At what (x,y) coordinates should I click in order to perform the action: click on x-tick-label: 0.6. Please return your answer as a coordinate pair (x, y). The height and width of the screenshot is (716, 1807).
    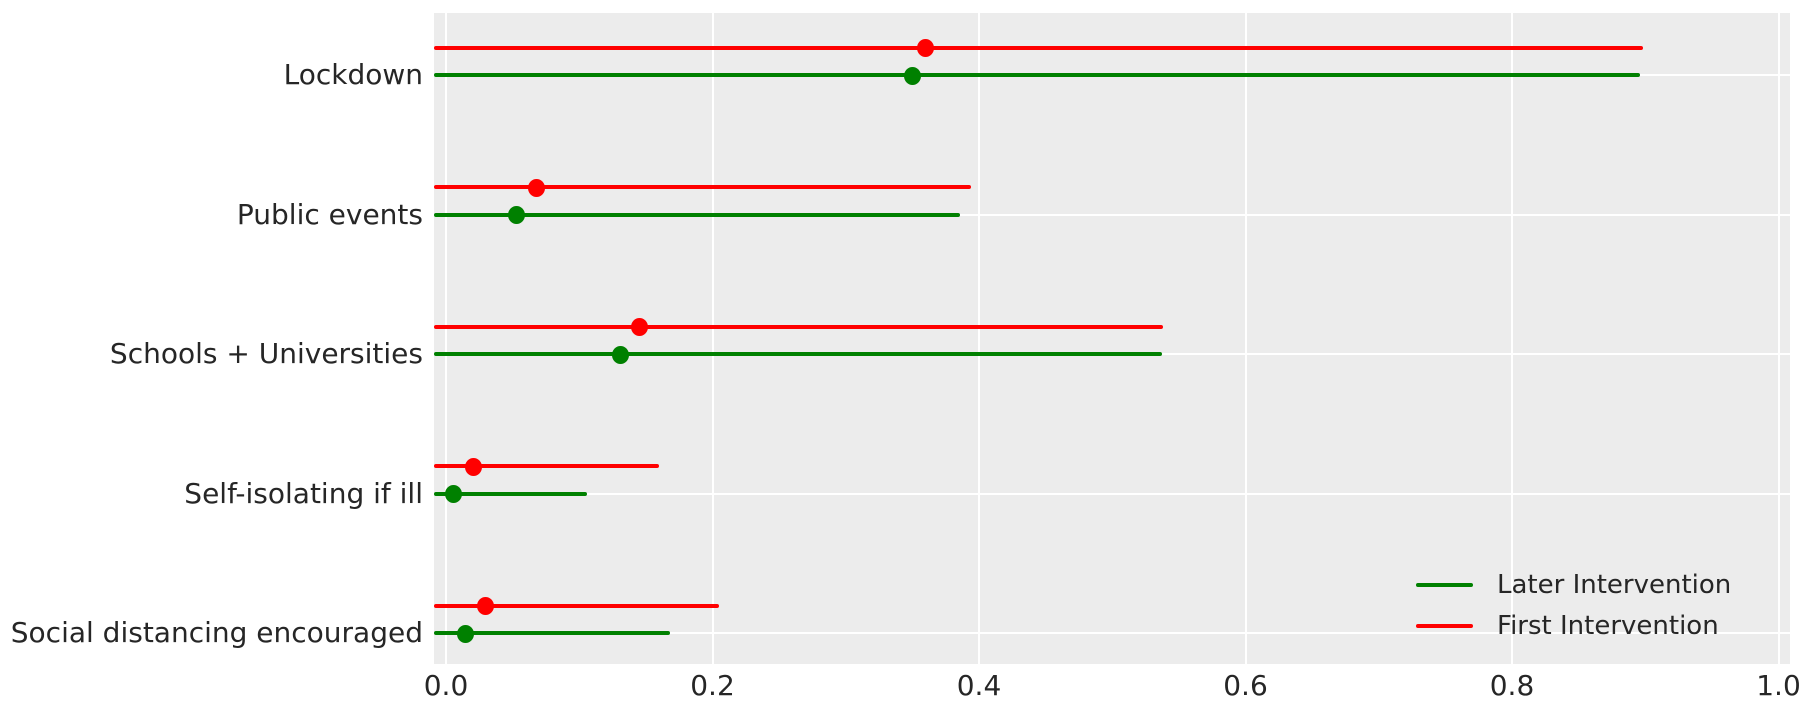
    Looking at the image, I should click on (1245, 685).